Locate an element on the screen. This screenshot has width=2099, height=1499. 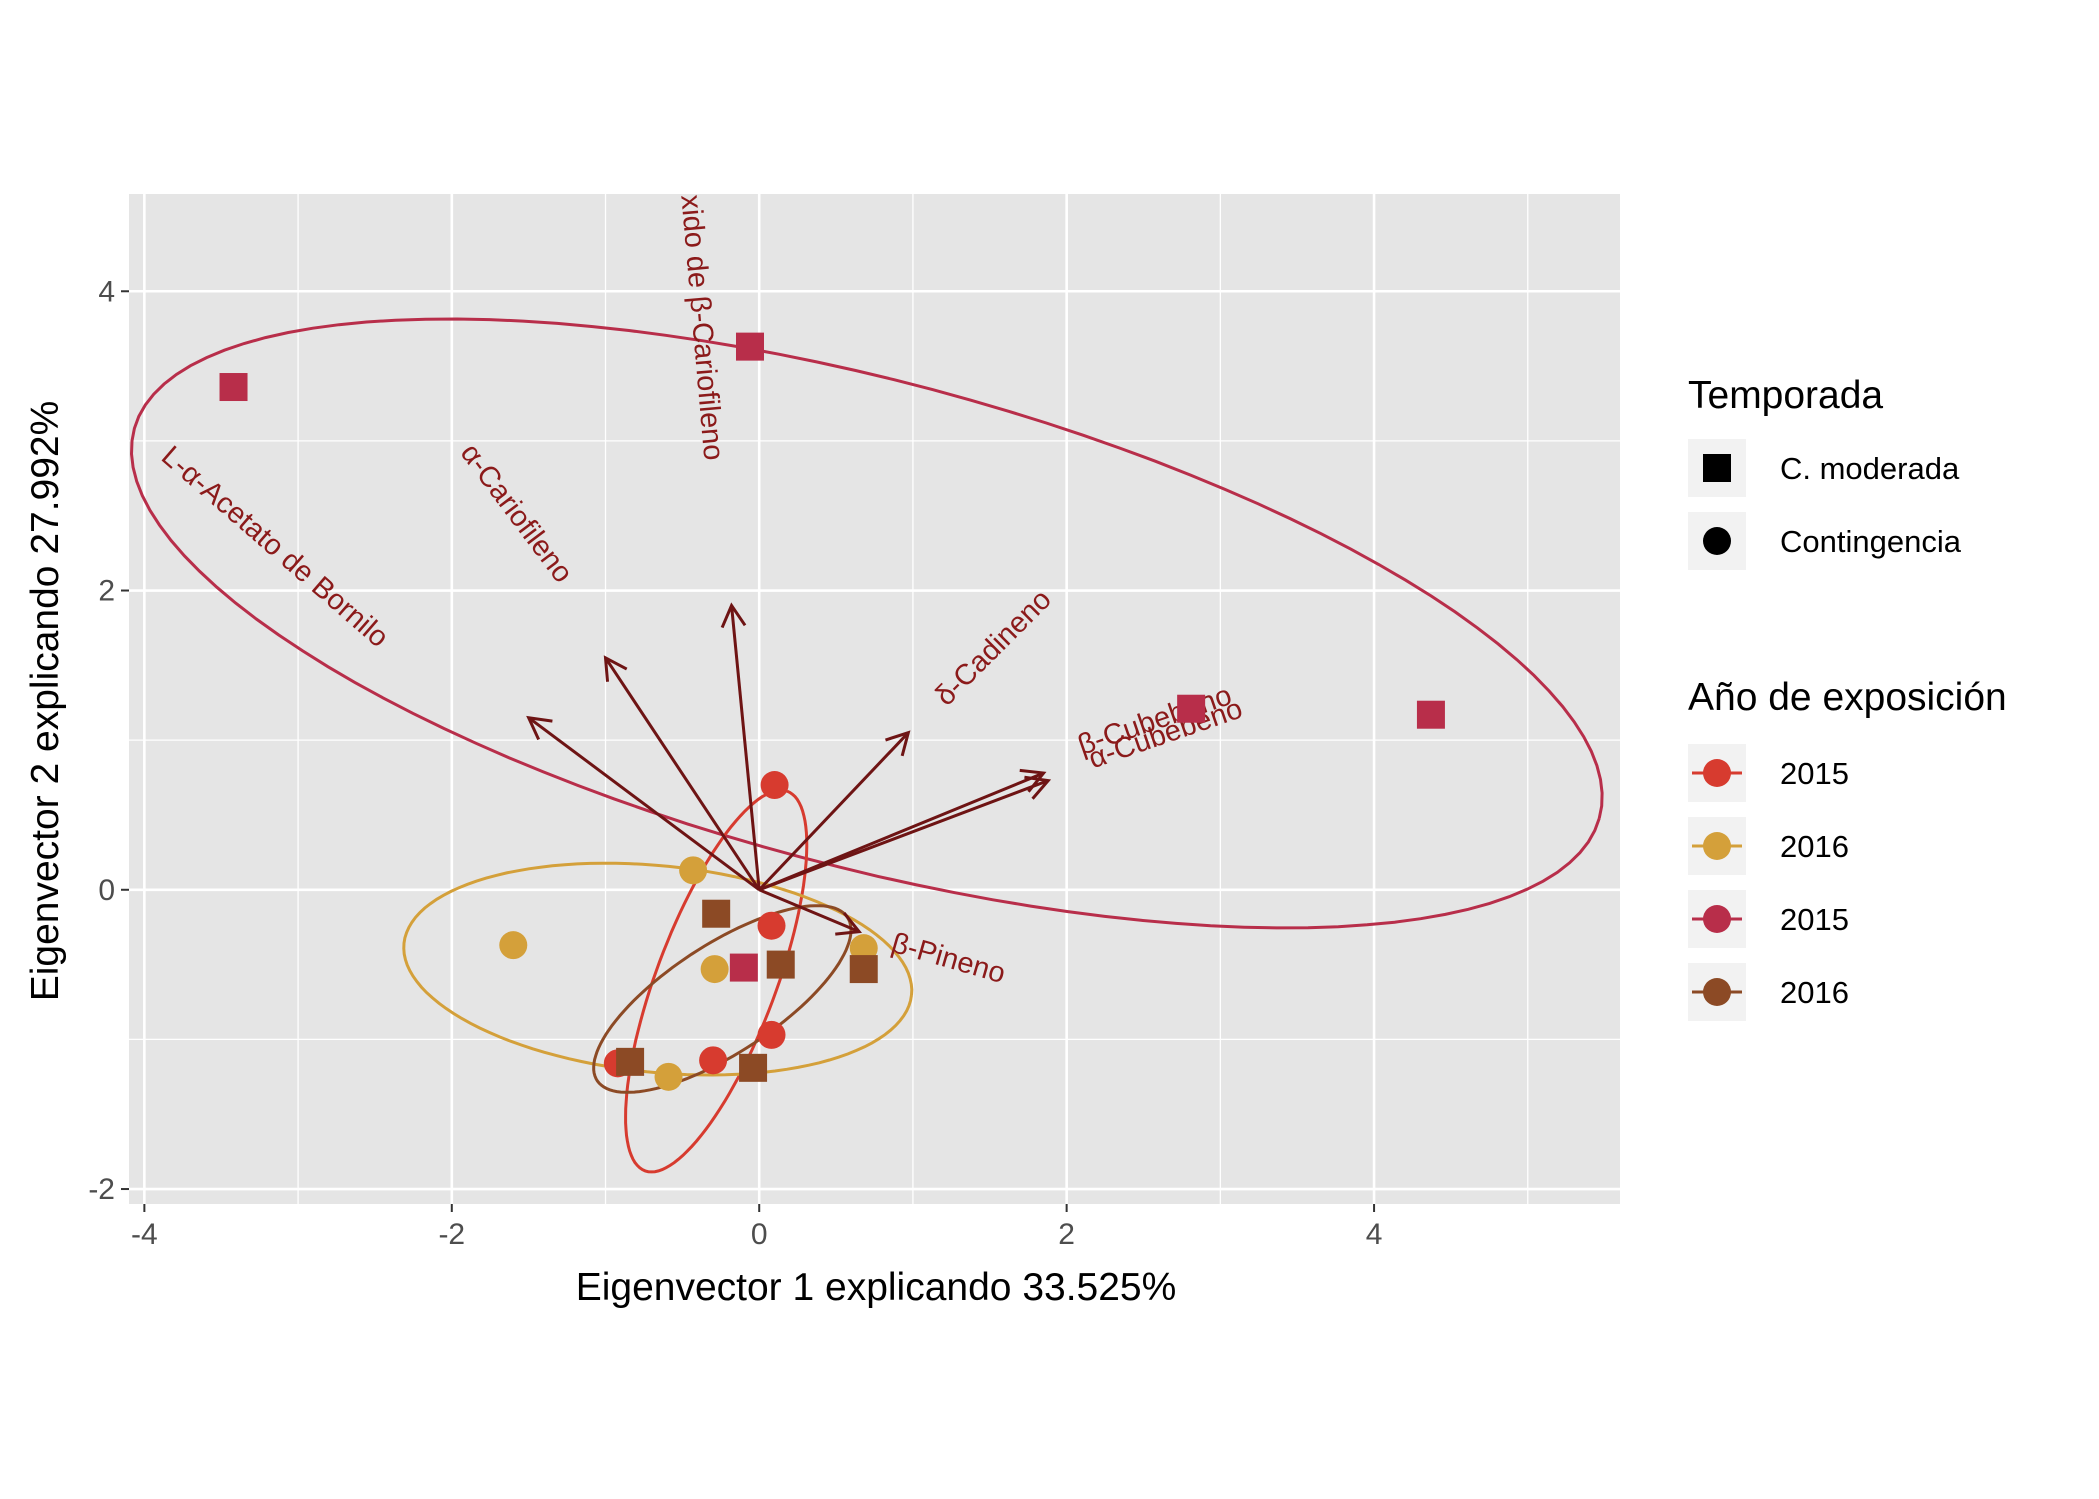
y-tick-label: 0 is located at coordinates (106, 890).